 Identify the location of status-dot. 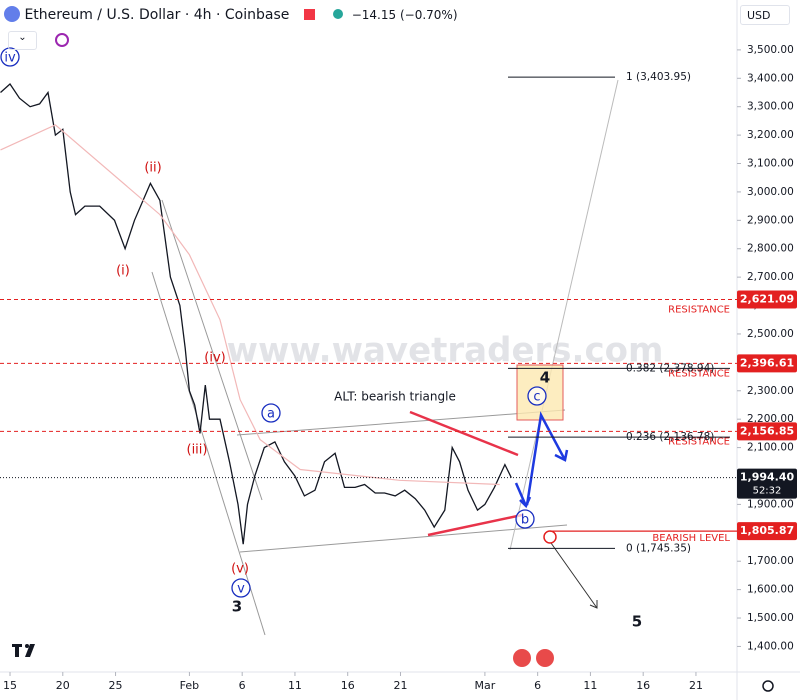
(338, 14).